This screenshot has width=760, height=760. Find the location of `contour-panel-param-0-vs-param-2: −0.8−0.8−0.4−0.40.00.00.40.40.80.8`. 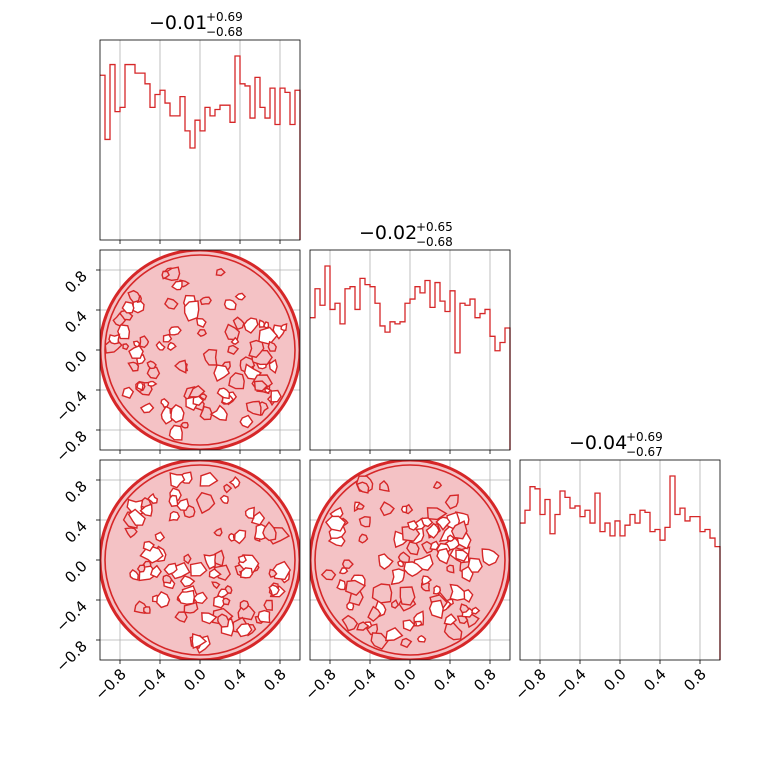

contour-panel-param-0-vs-param-2: −0.8−0.8−0.4−0.40.00.00.40.40.80.8 is located at coordinates (176, 581).